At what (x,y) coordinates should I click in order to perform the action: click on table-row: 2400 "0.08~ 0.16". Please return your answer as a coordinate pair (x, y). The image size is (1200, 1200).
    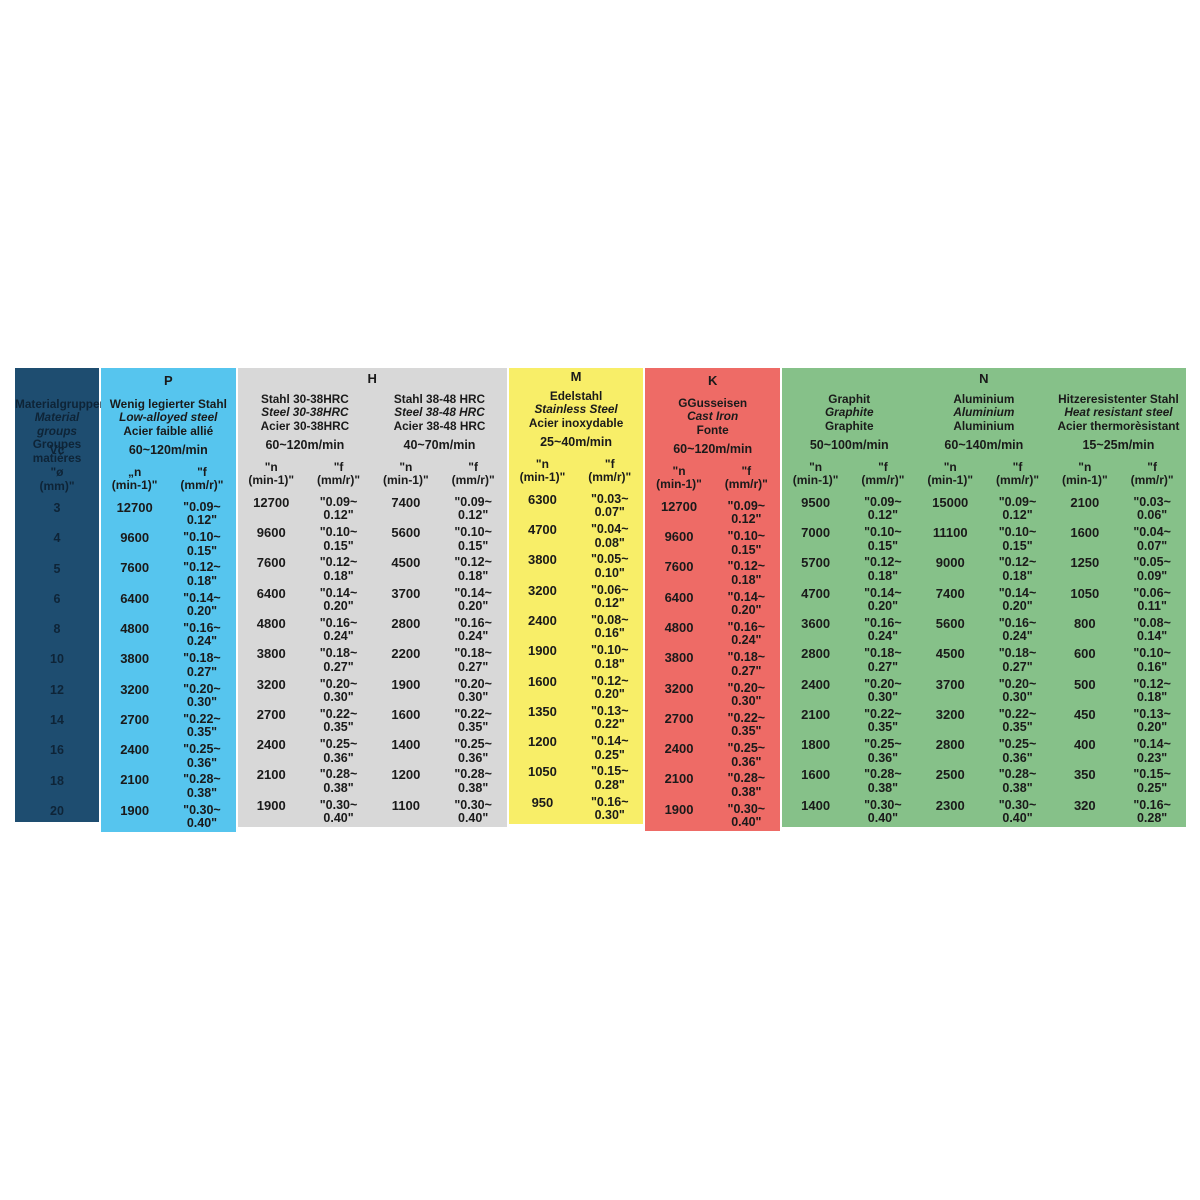
    Looking at the image, I should click on (576, 627).